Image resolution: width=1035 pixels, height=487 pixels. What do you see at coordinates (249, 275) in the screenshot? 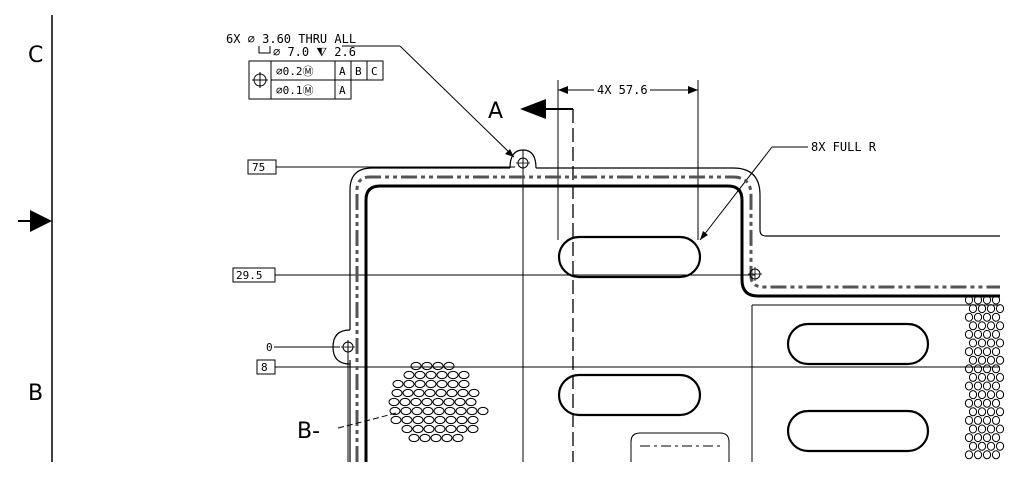
I see `svg-text: 29.5` at bounding box center [249, 275].